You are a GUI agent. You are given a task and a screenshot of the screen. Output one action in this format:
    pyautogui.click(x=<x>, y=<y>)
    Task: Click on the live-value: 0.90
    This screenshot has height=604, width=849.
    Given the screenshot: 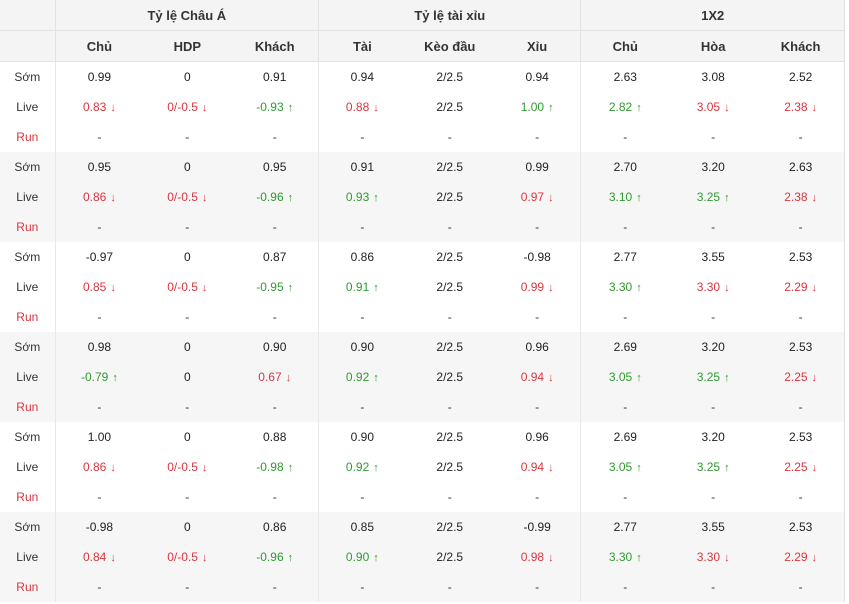 What is the action you would take?
    pyautogui.click(x=357, y=557)
    